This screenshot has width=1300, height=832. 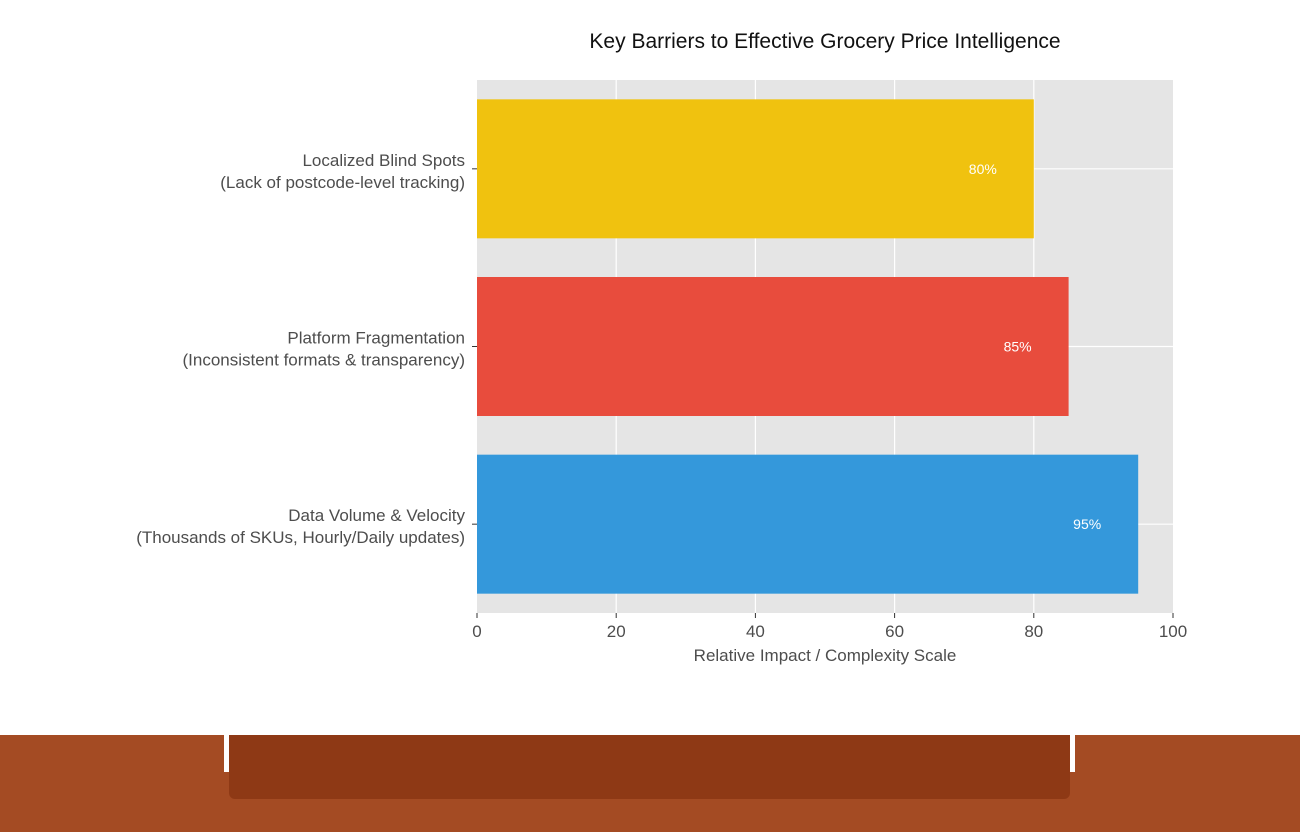 I want to click on footer-notch-left, so click(x=226, y=753).